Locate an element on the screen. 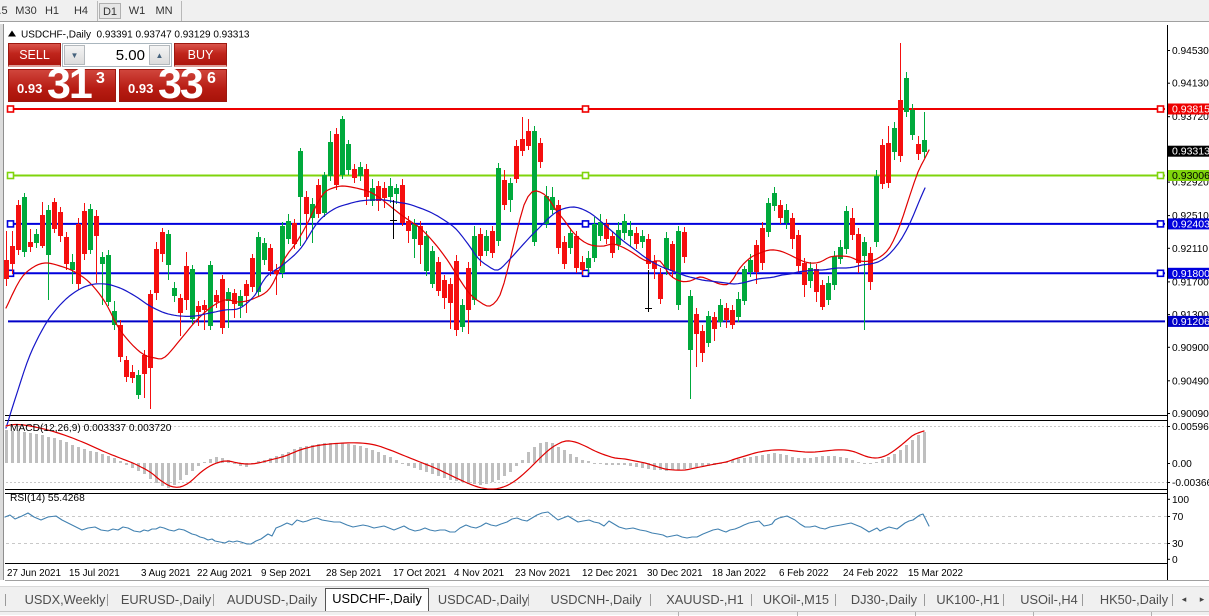 The width and height of the screenshot is (1209, 616). svg-text: 0.91206 is located at coordinates (1190, 322).